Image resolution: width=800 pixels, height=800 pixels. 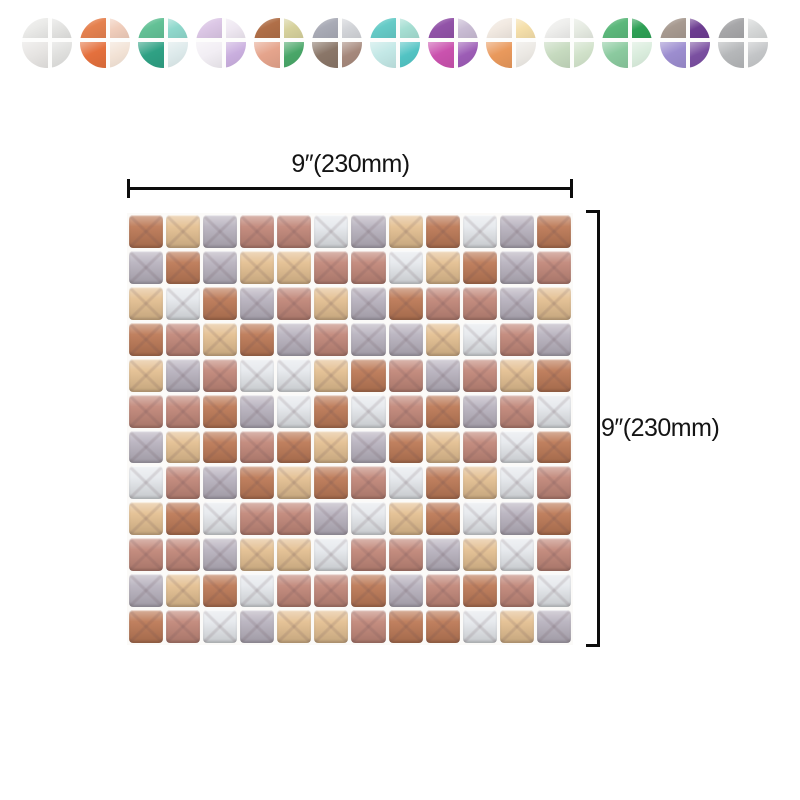 I want to click on variant-swatch-silver-gray, so click(x=743, y=43).